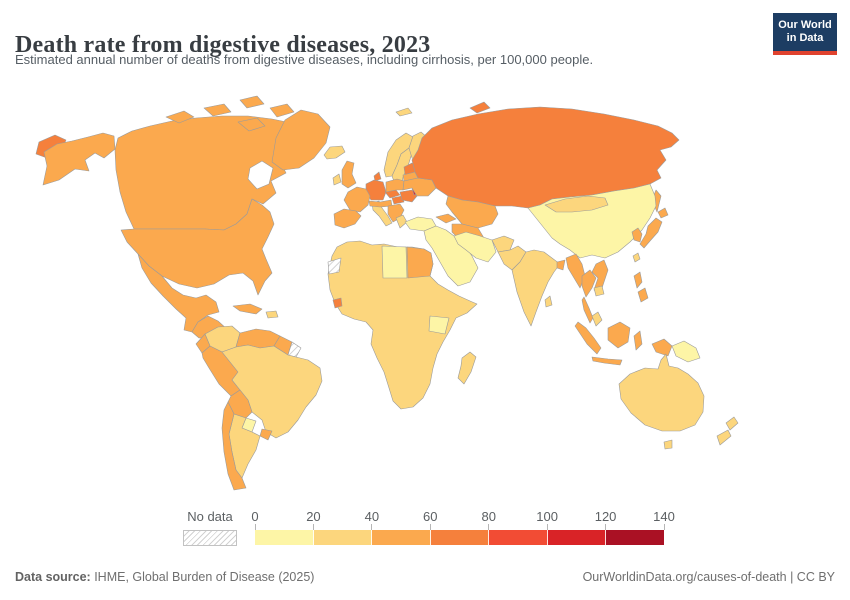 This screenshot has width=850, height=600. I want to click on country-papua-new-guinea, so click(686, 351).